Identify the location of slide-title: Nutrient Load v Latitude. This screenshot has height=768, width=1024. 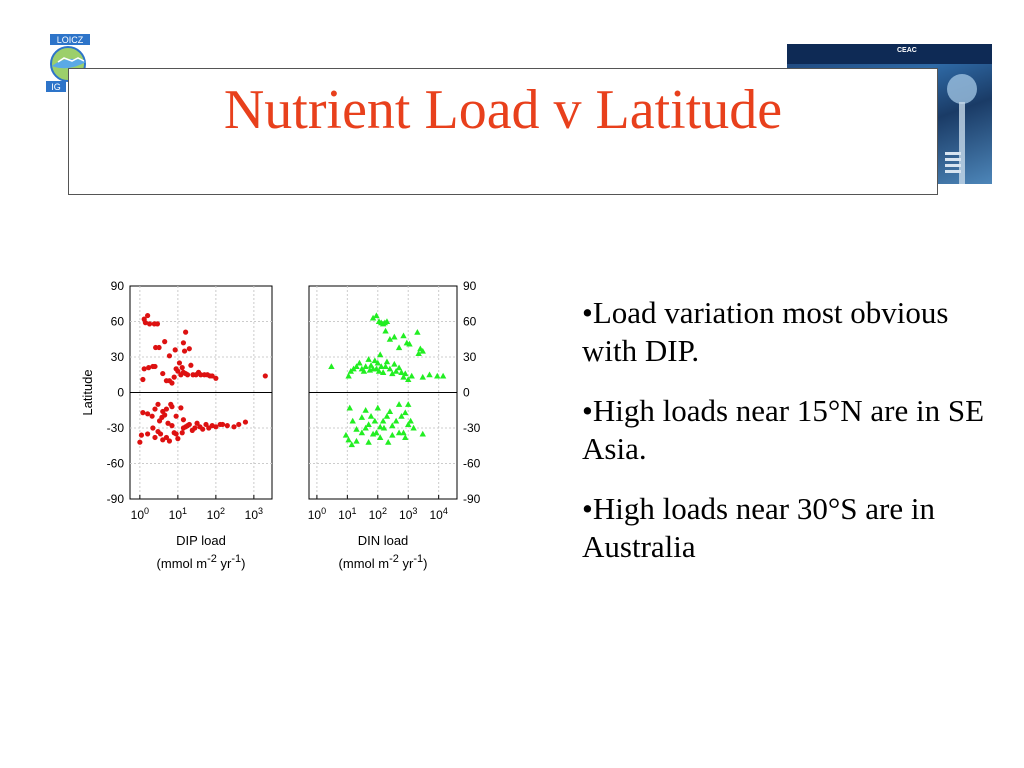
(503, 110).